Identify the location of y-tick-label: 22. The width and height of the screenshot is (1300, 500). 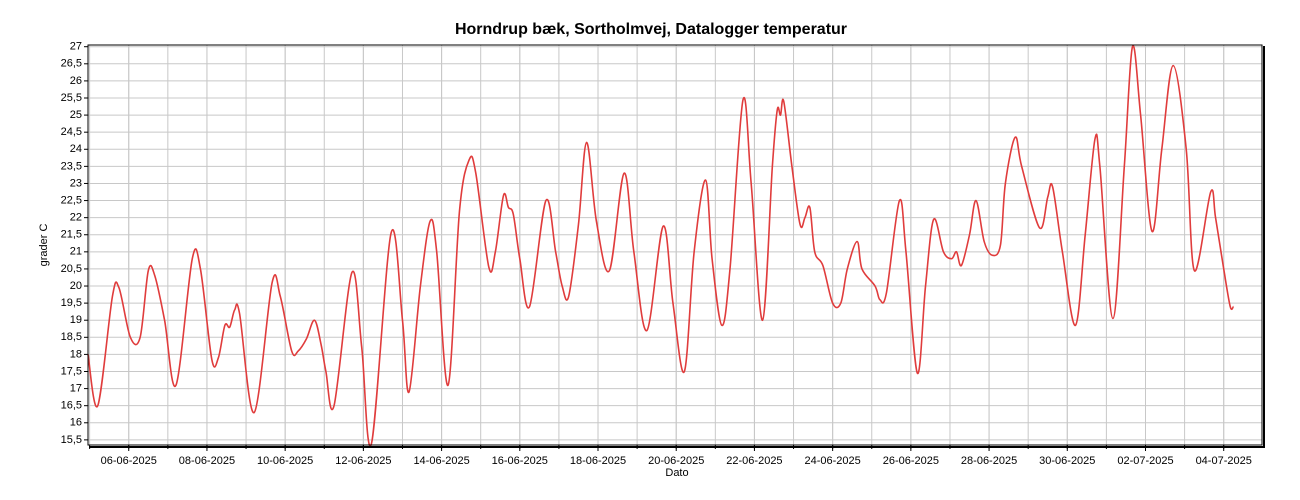
(76, 218).